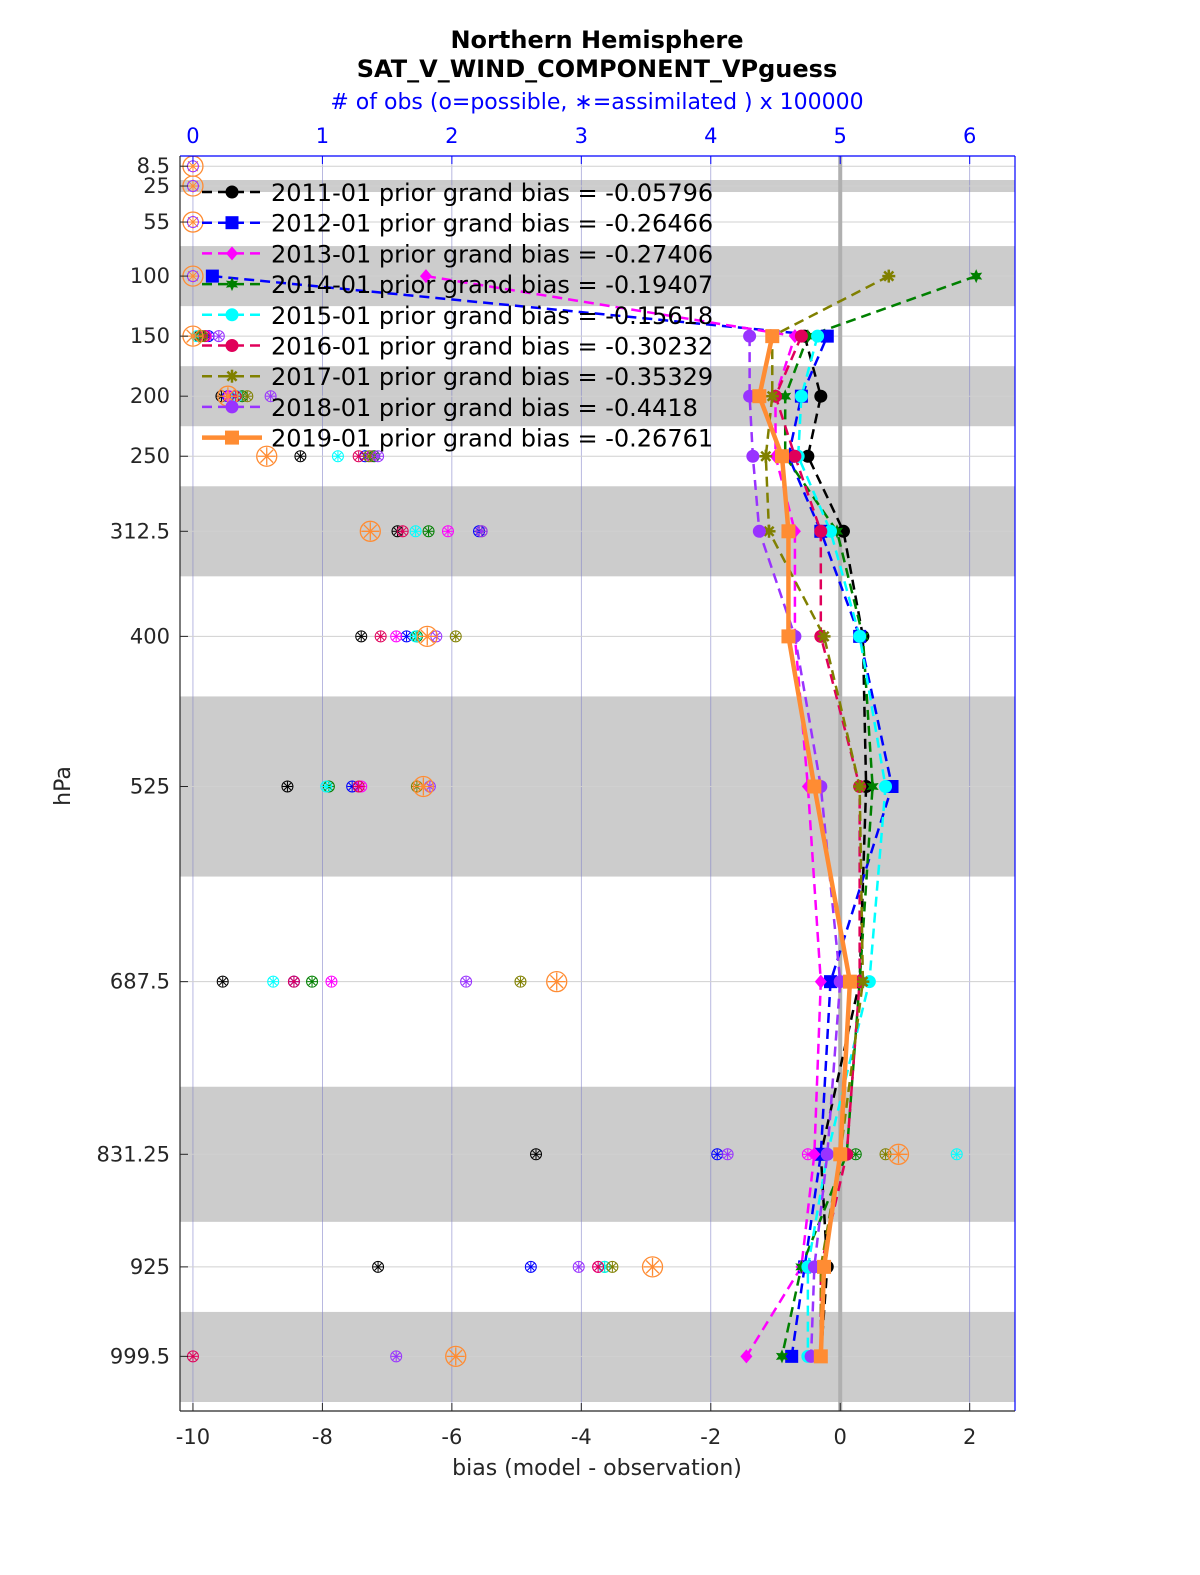 This screenshot has width=1200, height=1575. I want to click on top-tick-label: 3, so click(581, 136).